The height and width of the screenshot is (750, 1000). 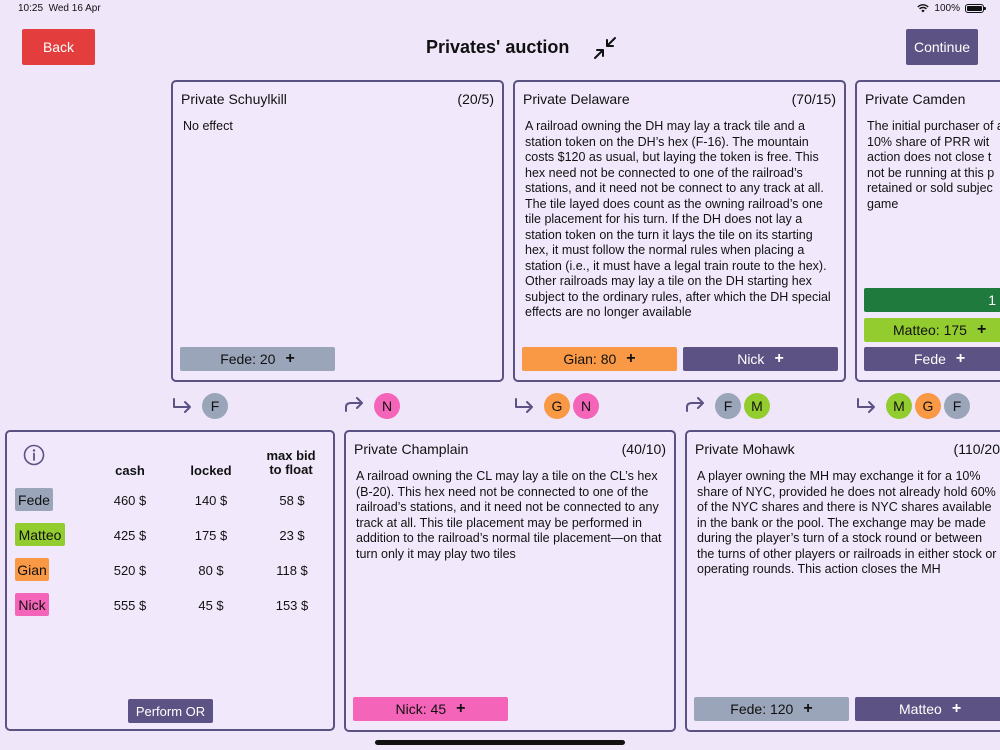 What do you see at coordinates (975, 8) in the screenshot?
I see `battery-icon` at bounding box center [975, 8].